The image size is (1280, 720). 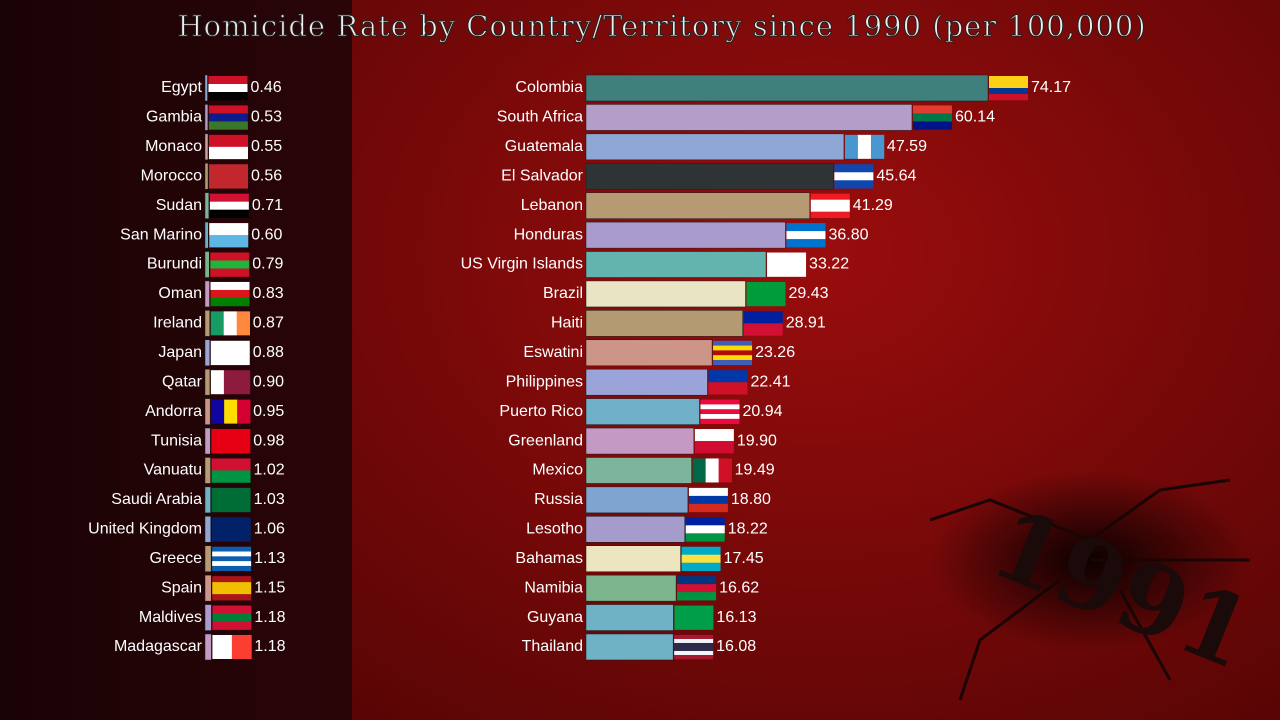 What do you see at coordinates (176, 440) in the screenshot?
I see `category-label: Tunisia` at bounding box center [176, 440].